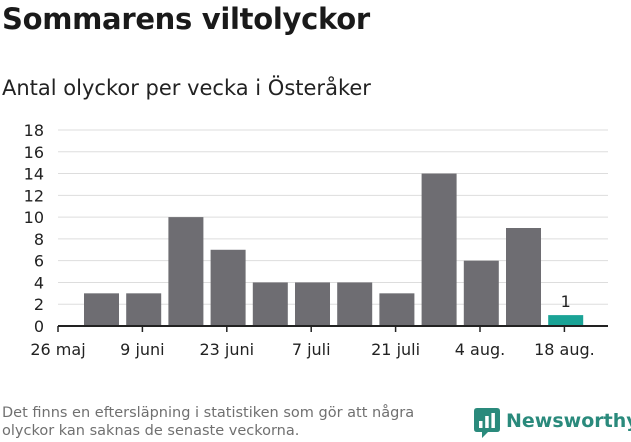 Image resolution: width=631 pixels, height=442 pixels. What do you see at coordinates (34, 130) in the screenshot?
I see `y-tick-label: 18` at bounding box center [34, 130].